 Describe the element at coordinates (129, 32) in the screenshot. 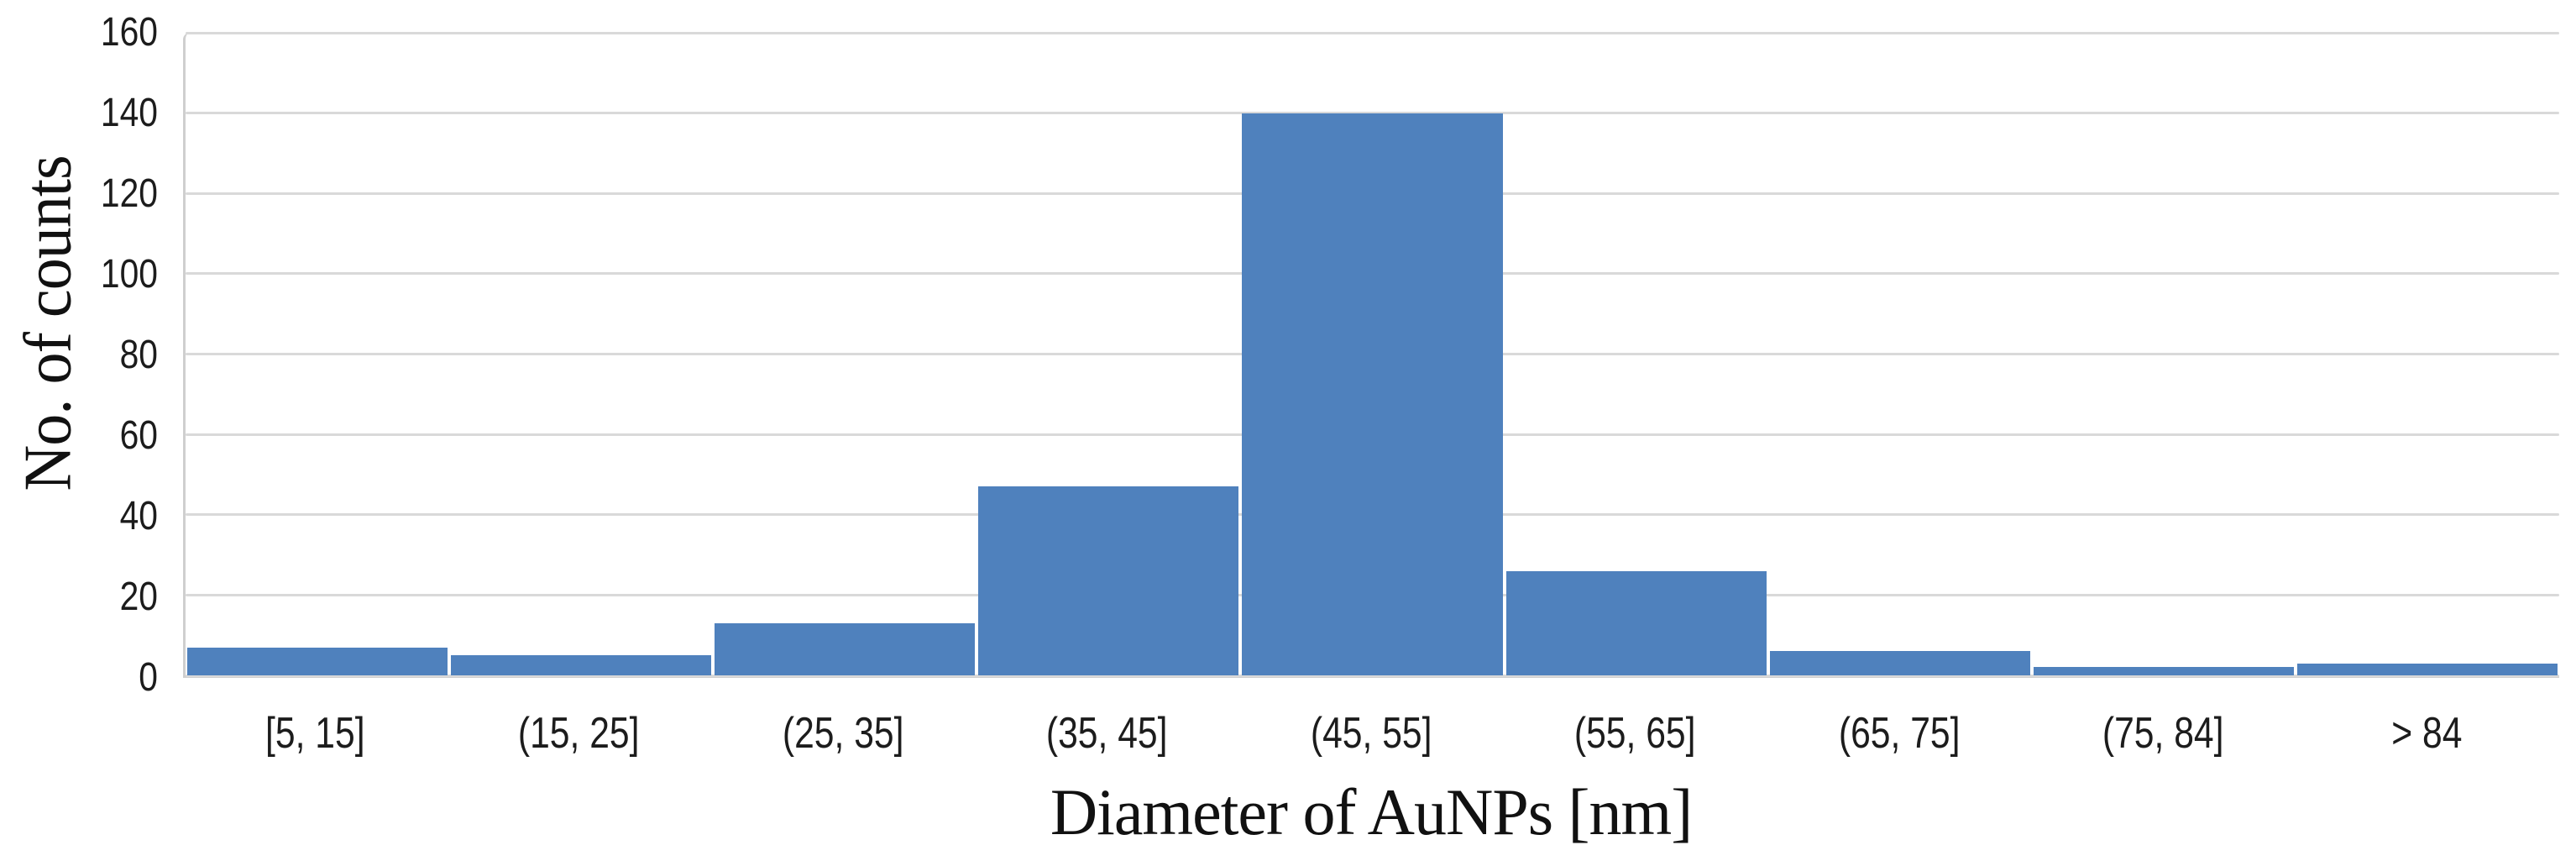

I see `y-tick-label-160: 160` at that location.